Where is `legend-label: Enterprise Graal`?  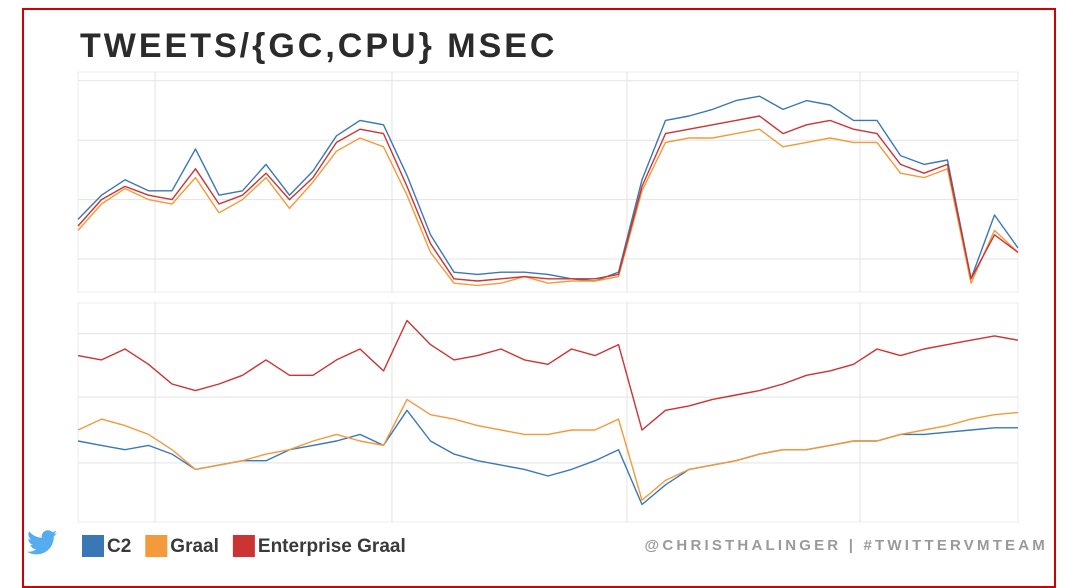
legend-label: Enterprise Graal is located at coordinates (332, 546).